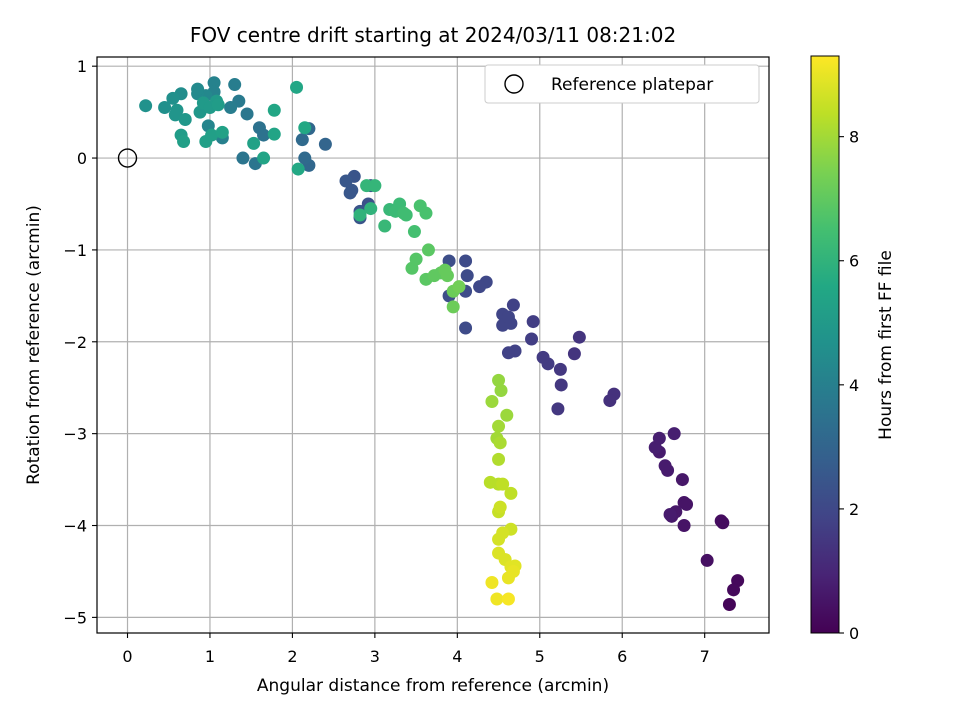 The height and width of the screenshot is (720, 960). Describe the element at coordinates (854, 261) in the screenshot. I see `colorbar-tick-label: 6` at that location.